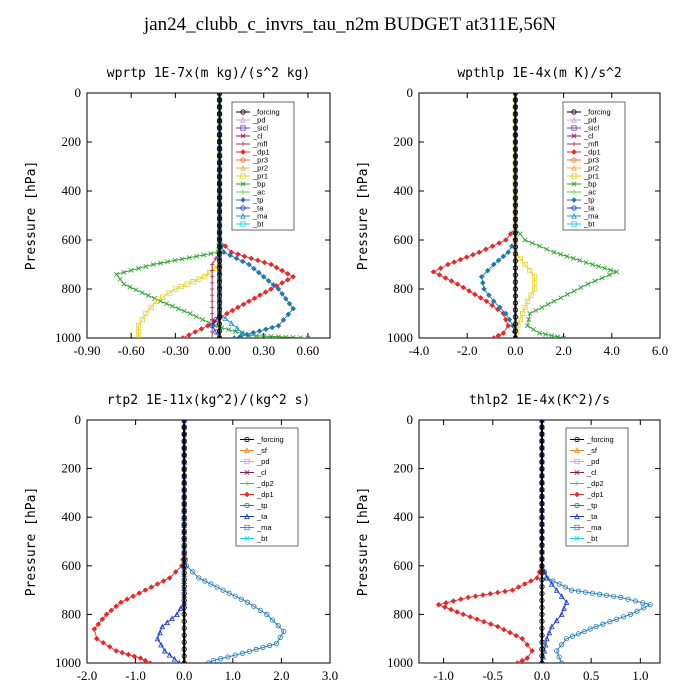 Image resolution: width=700 pixels, height=700 pixels. Describe the element at coordinates (243, 200) in the screenshot. I see `legend-marker-tp` at that location.